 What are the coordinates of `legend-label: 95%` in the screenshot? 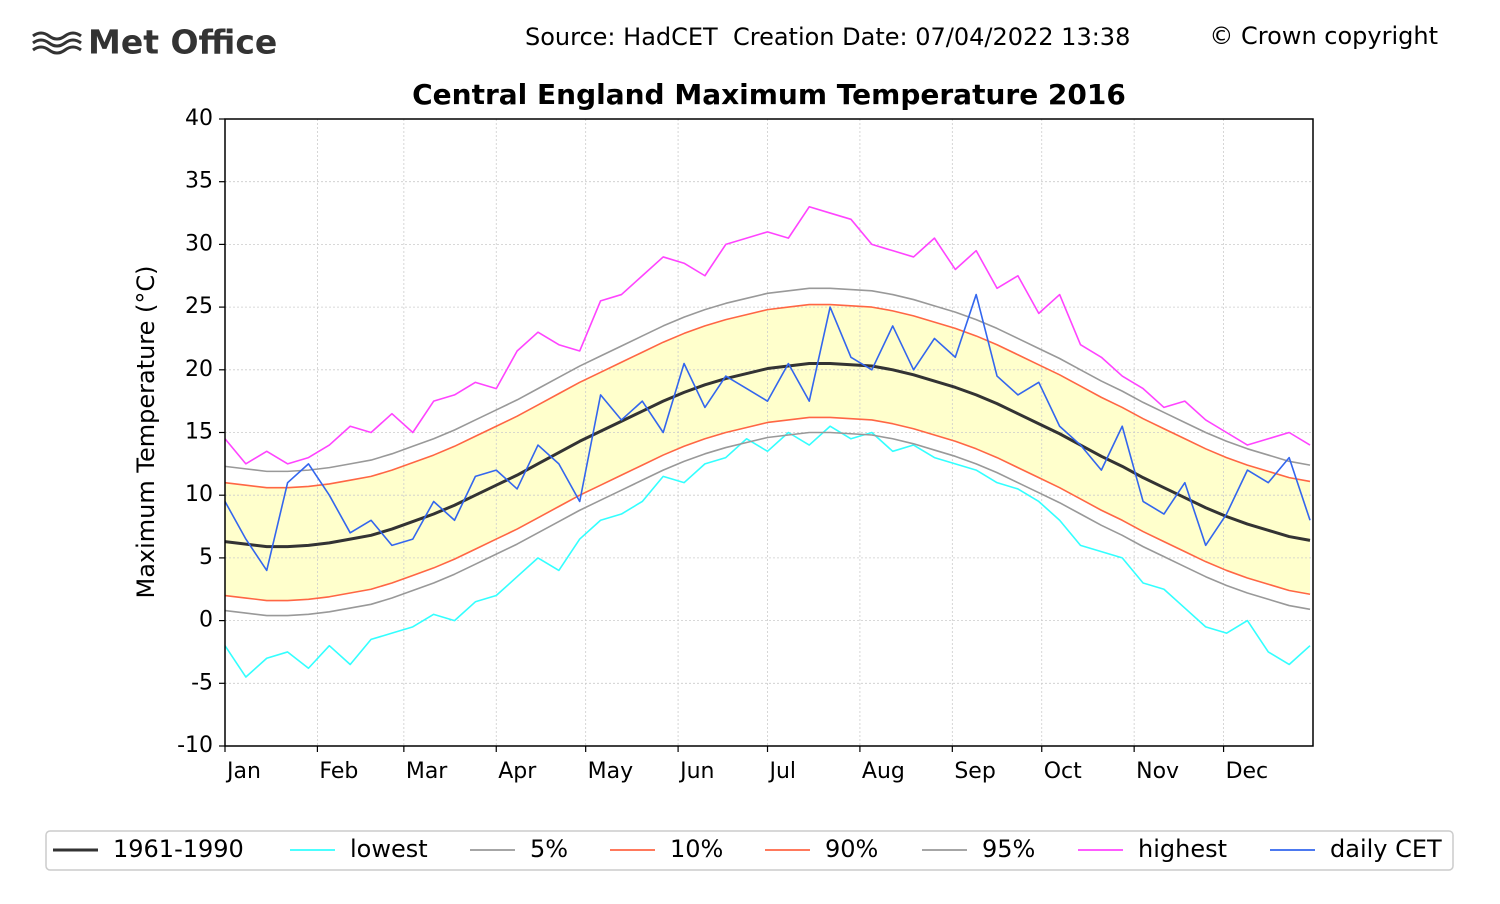 It's located at (1008, 849).